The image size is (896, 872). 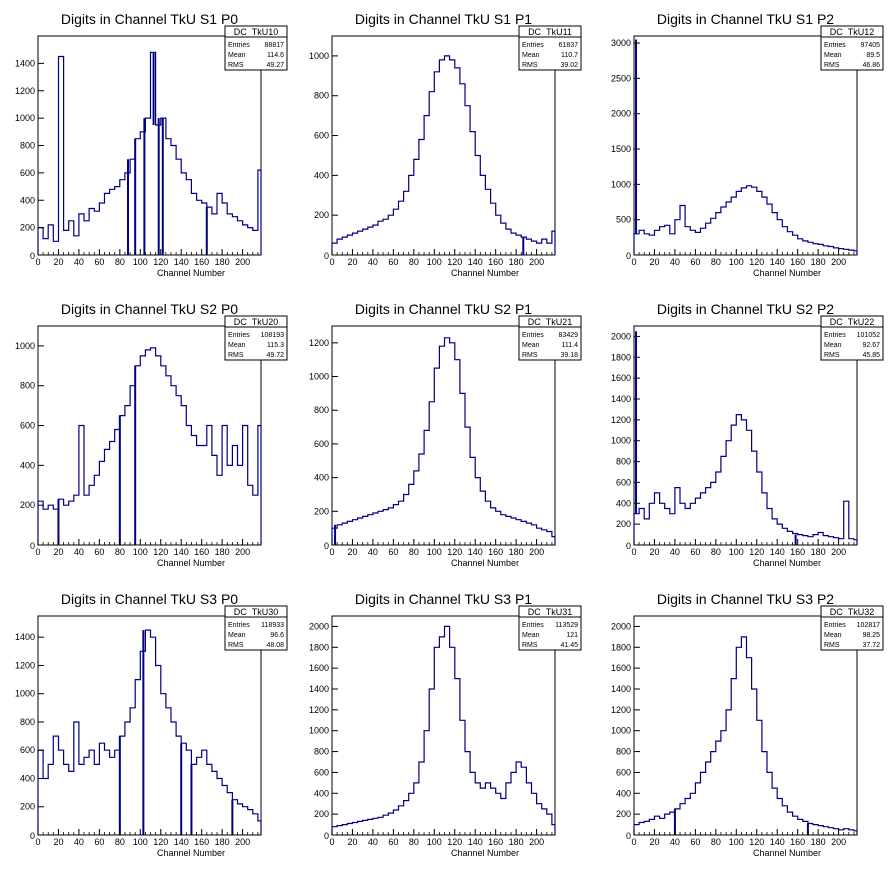 What do you see at coordinates (550, 628) in the screenshot?
I see `stats-box: DC_TkU31 Entries 113529 Mean 121 RMS 41.45` at bounding box center [550, 628].